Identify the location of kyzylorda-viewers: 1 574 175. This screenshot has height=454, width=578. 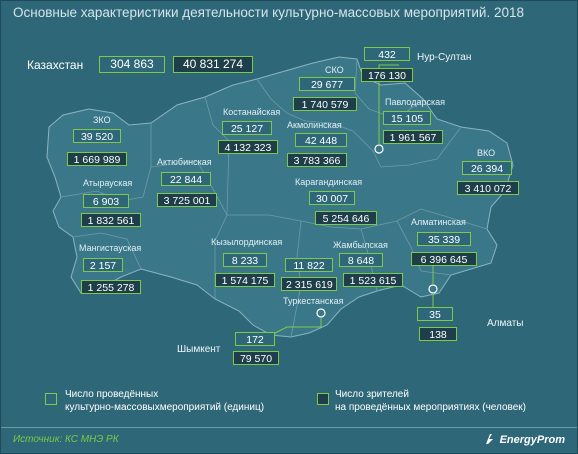
(245, 280).